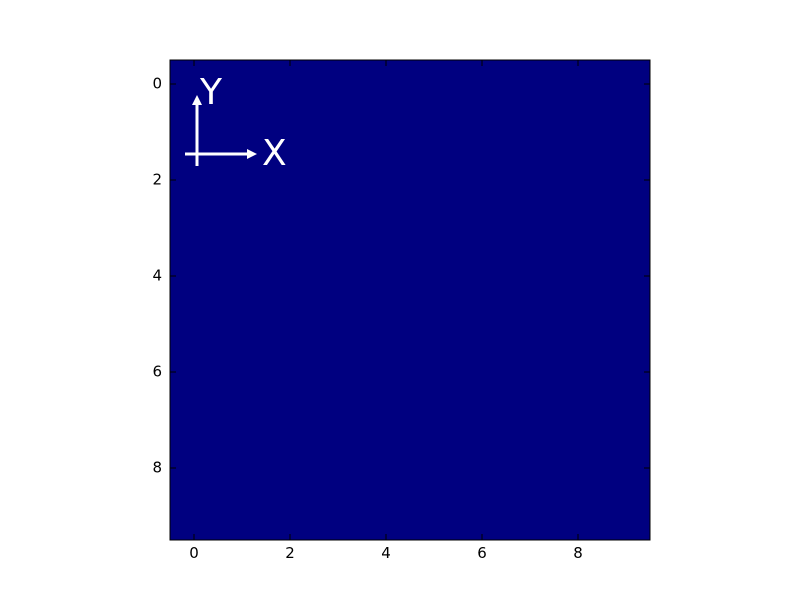  What do you see at coordinates (194, 553) in the screenshot?
I see `x-tick-label: 0` at bounding box center [194, 553].